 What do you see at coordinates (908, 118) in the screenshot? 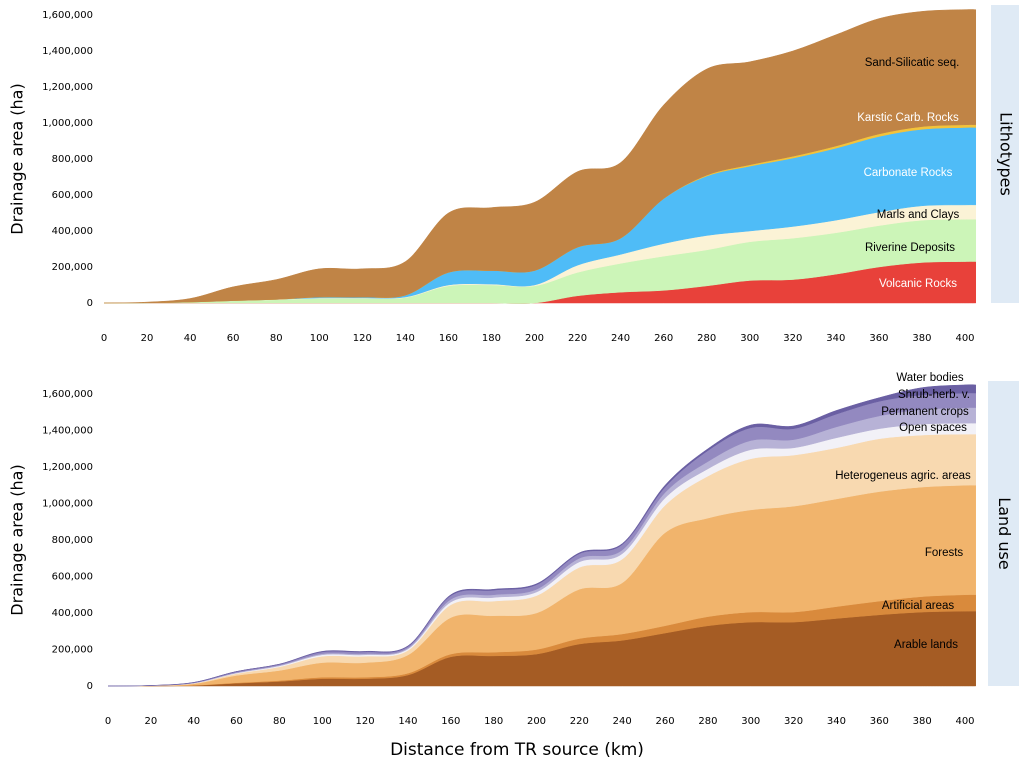
I see `series-label: Karstic Carb. Rocks` at bounding box center [908, 118].